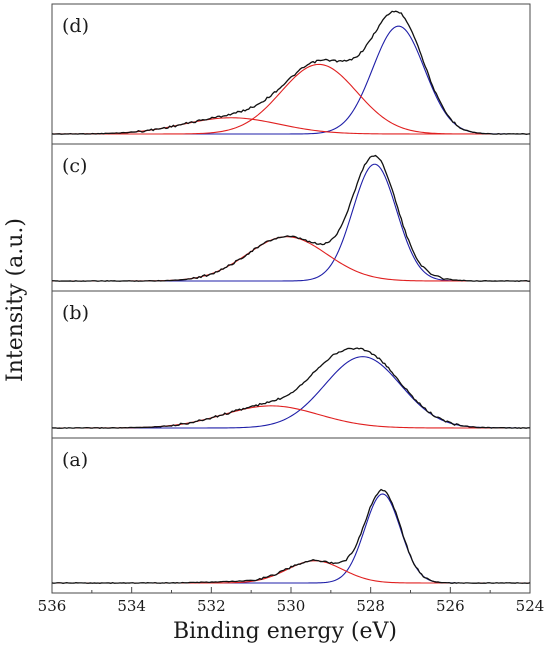 The width and height of the screenshot is (550, 655). I want to click on x-tick-label: 536, so click(52, 606).